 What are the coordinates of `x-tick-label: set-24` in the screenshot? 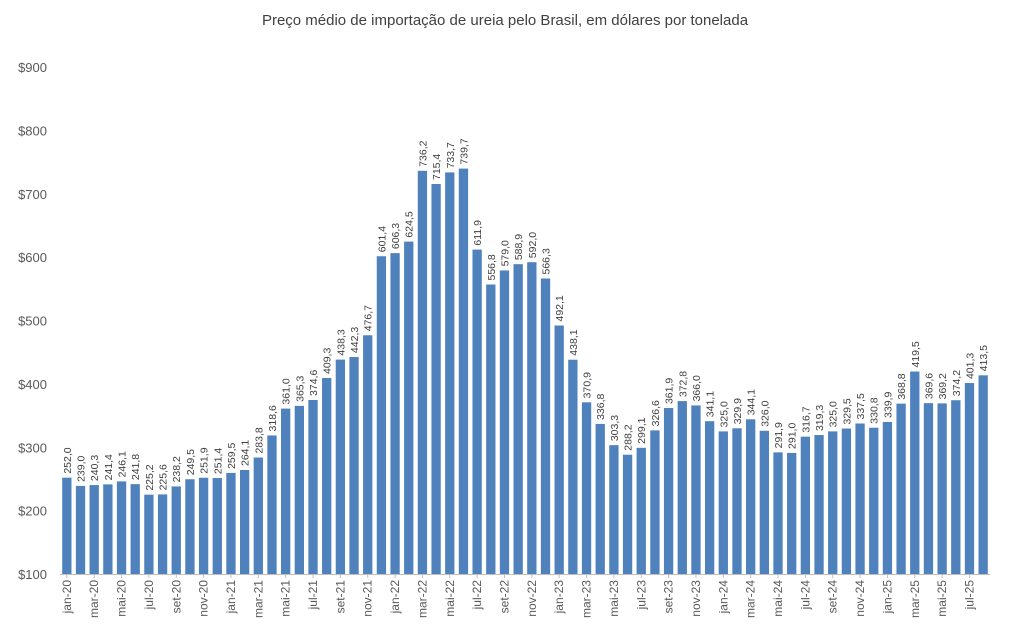 It's located at (833, 597).